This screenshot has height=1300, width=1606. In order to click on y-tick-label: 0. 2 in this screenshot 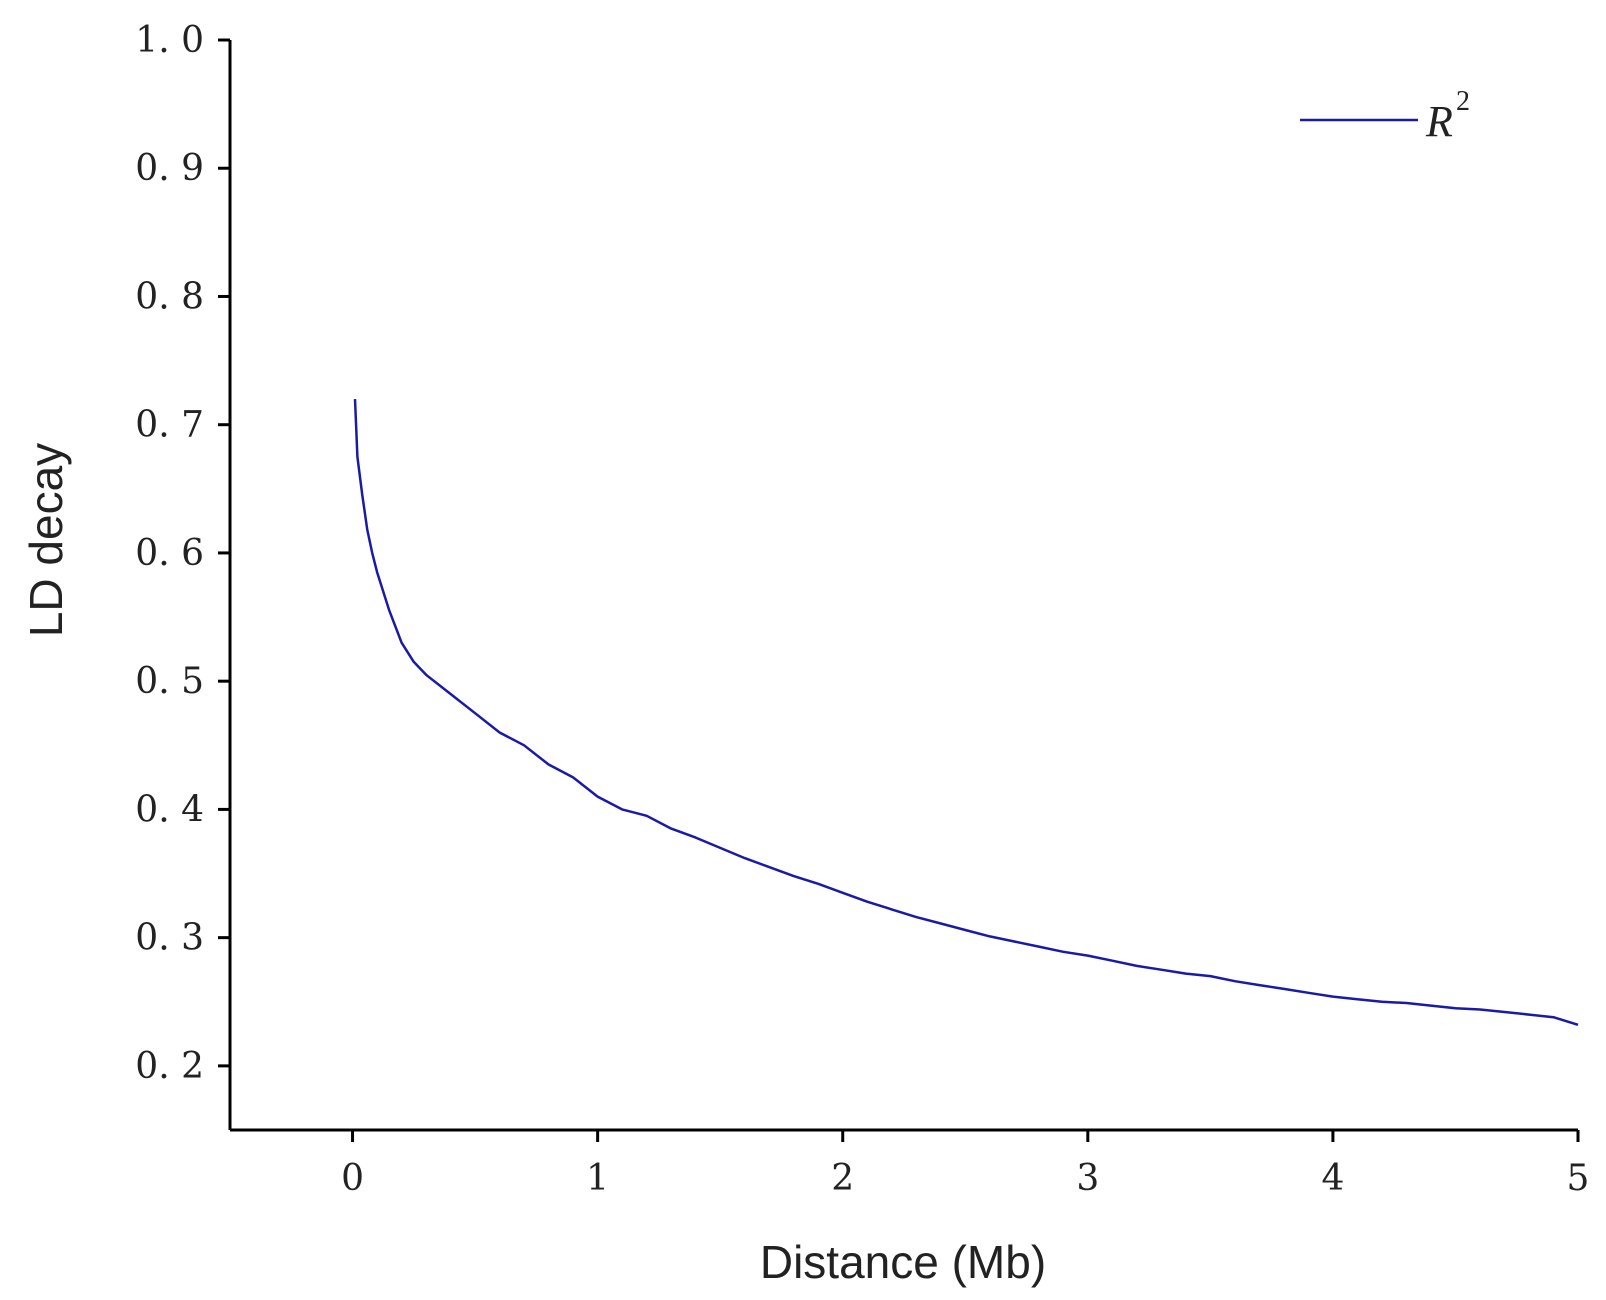, I will do `click(169, 1066)`.